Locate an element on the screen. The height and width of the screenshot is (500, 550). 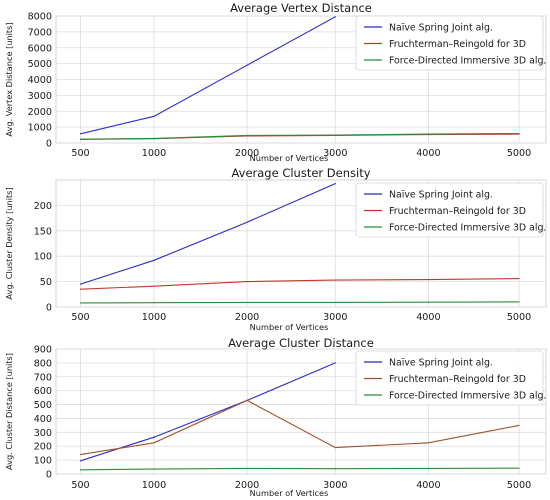
y-tick-label: 6000 is located at coordinates (40, 48).